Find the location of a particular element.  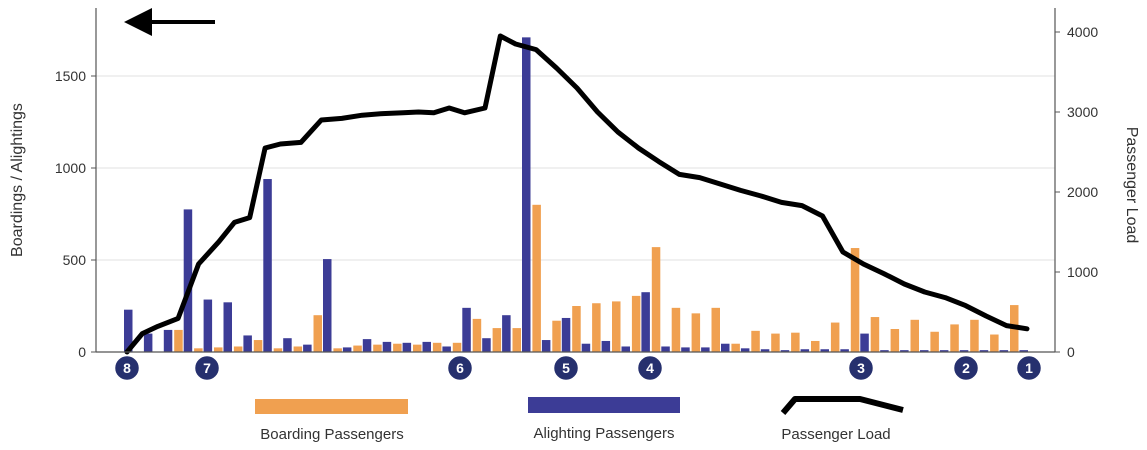

y2-tick-label: 1000 is located at coordinates (1082, 272).